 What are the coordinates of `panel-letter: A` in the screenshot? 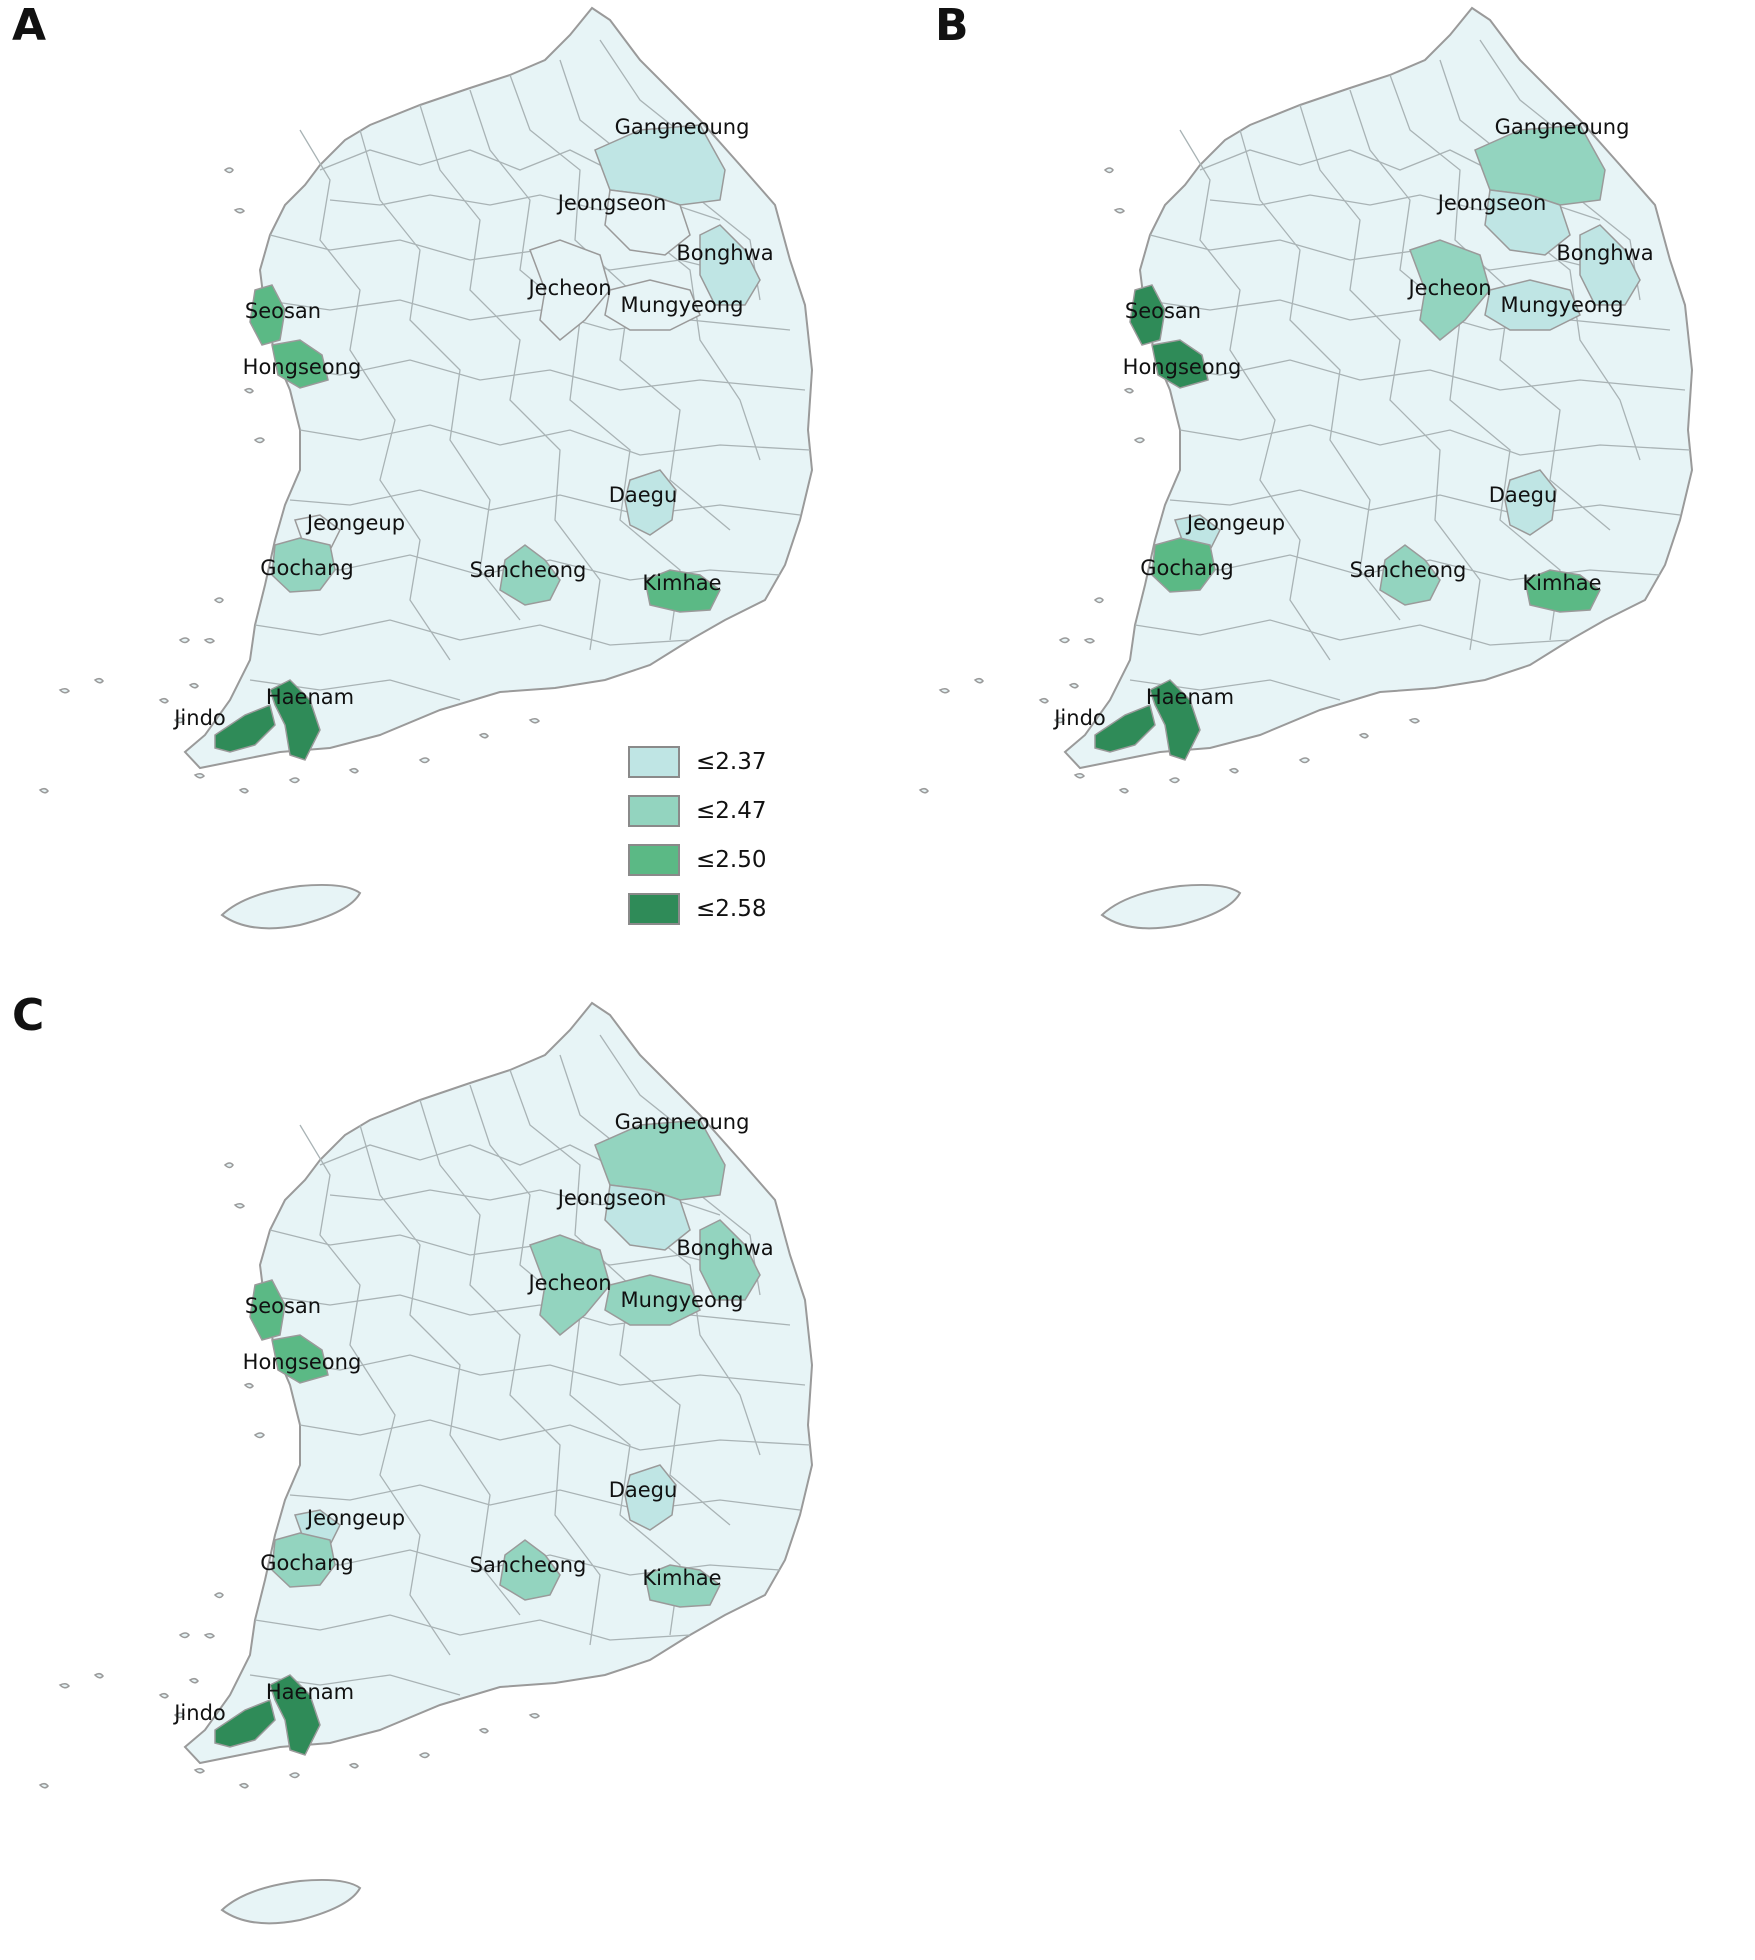 It's located at (29, 25).